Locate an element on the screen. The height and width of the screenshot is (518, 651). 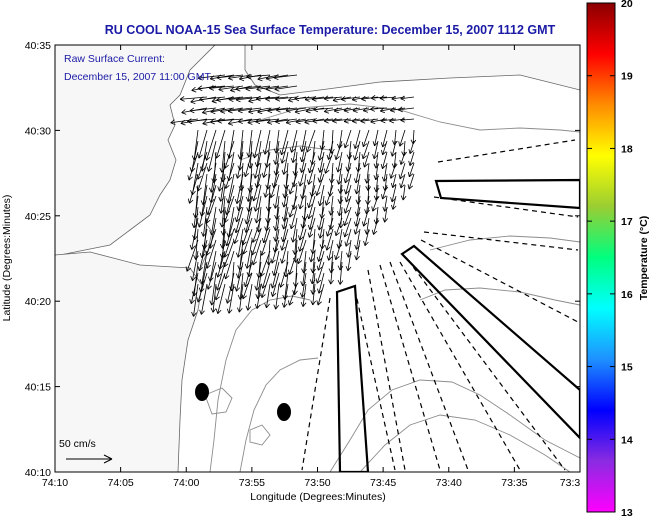
x-tick-label: 74:10 is located at coordinates (55, 483).